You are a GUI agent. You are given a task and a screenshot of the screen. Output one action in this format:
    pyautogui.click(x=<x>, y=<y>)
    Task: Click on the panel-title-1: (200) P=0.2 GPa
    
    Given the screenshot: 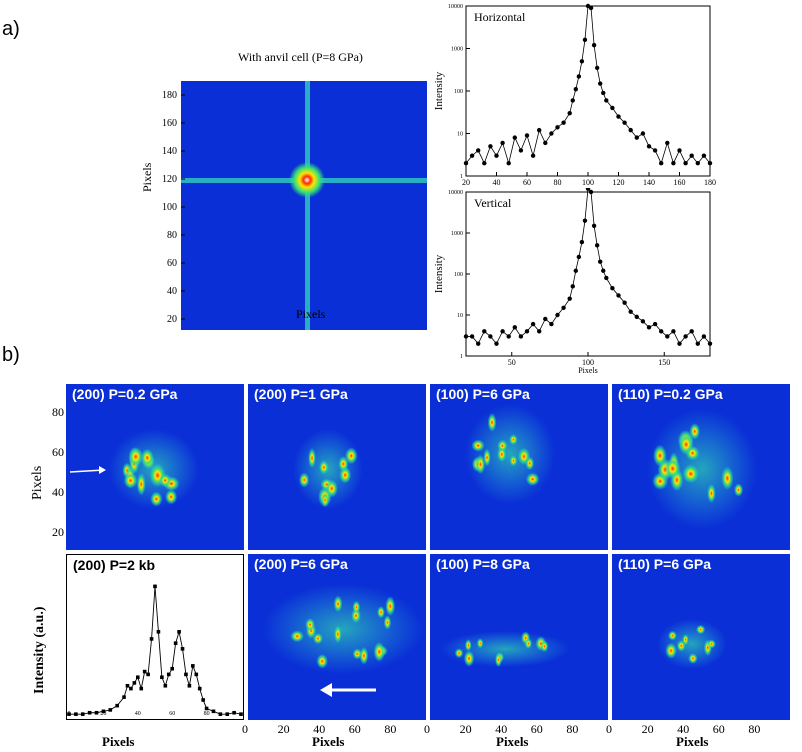 What is the action you would take?
    pyautogui.click(x=125, y=394)
    